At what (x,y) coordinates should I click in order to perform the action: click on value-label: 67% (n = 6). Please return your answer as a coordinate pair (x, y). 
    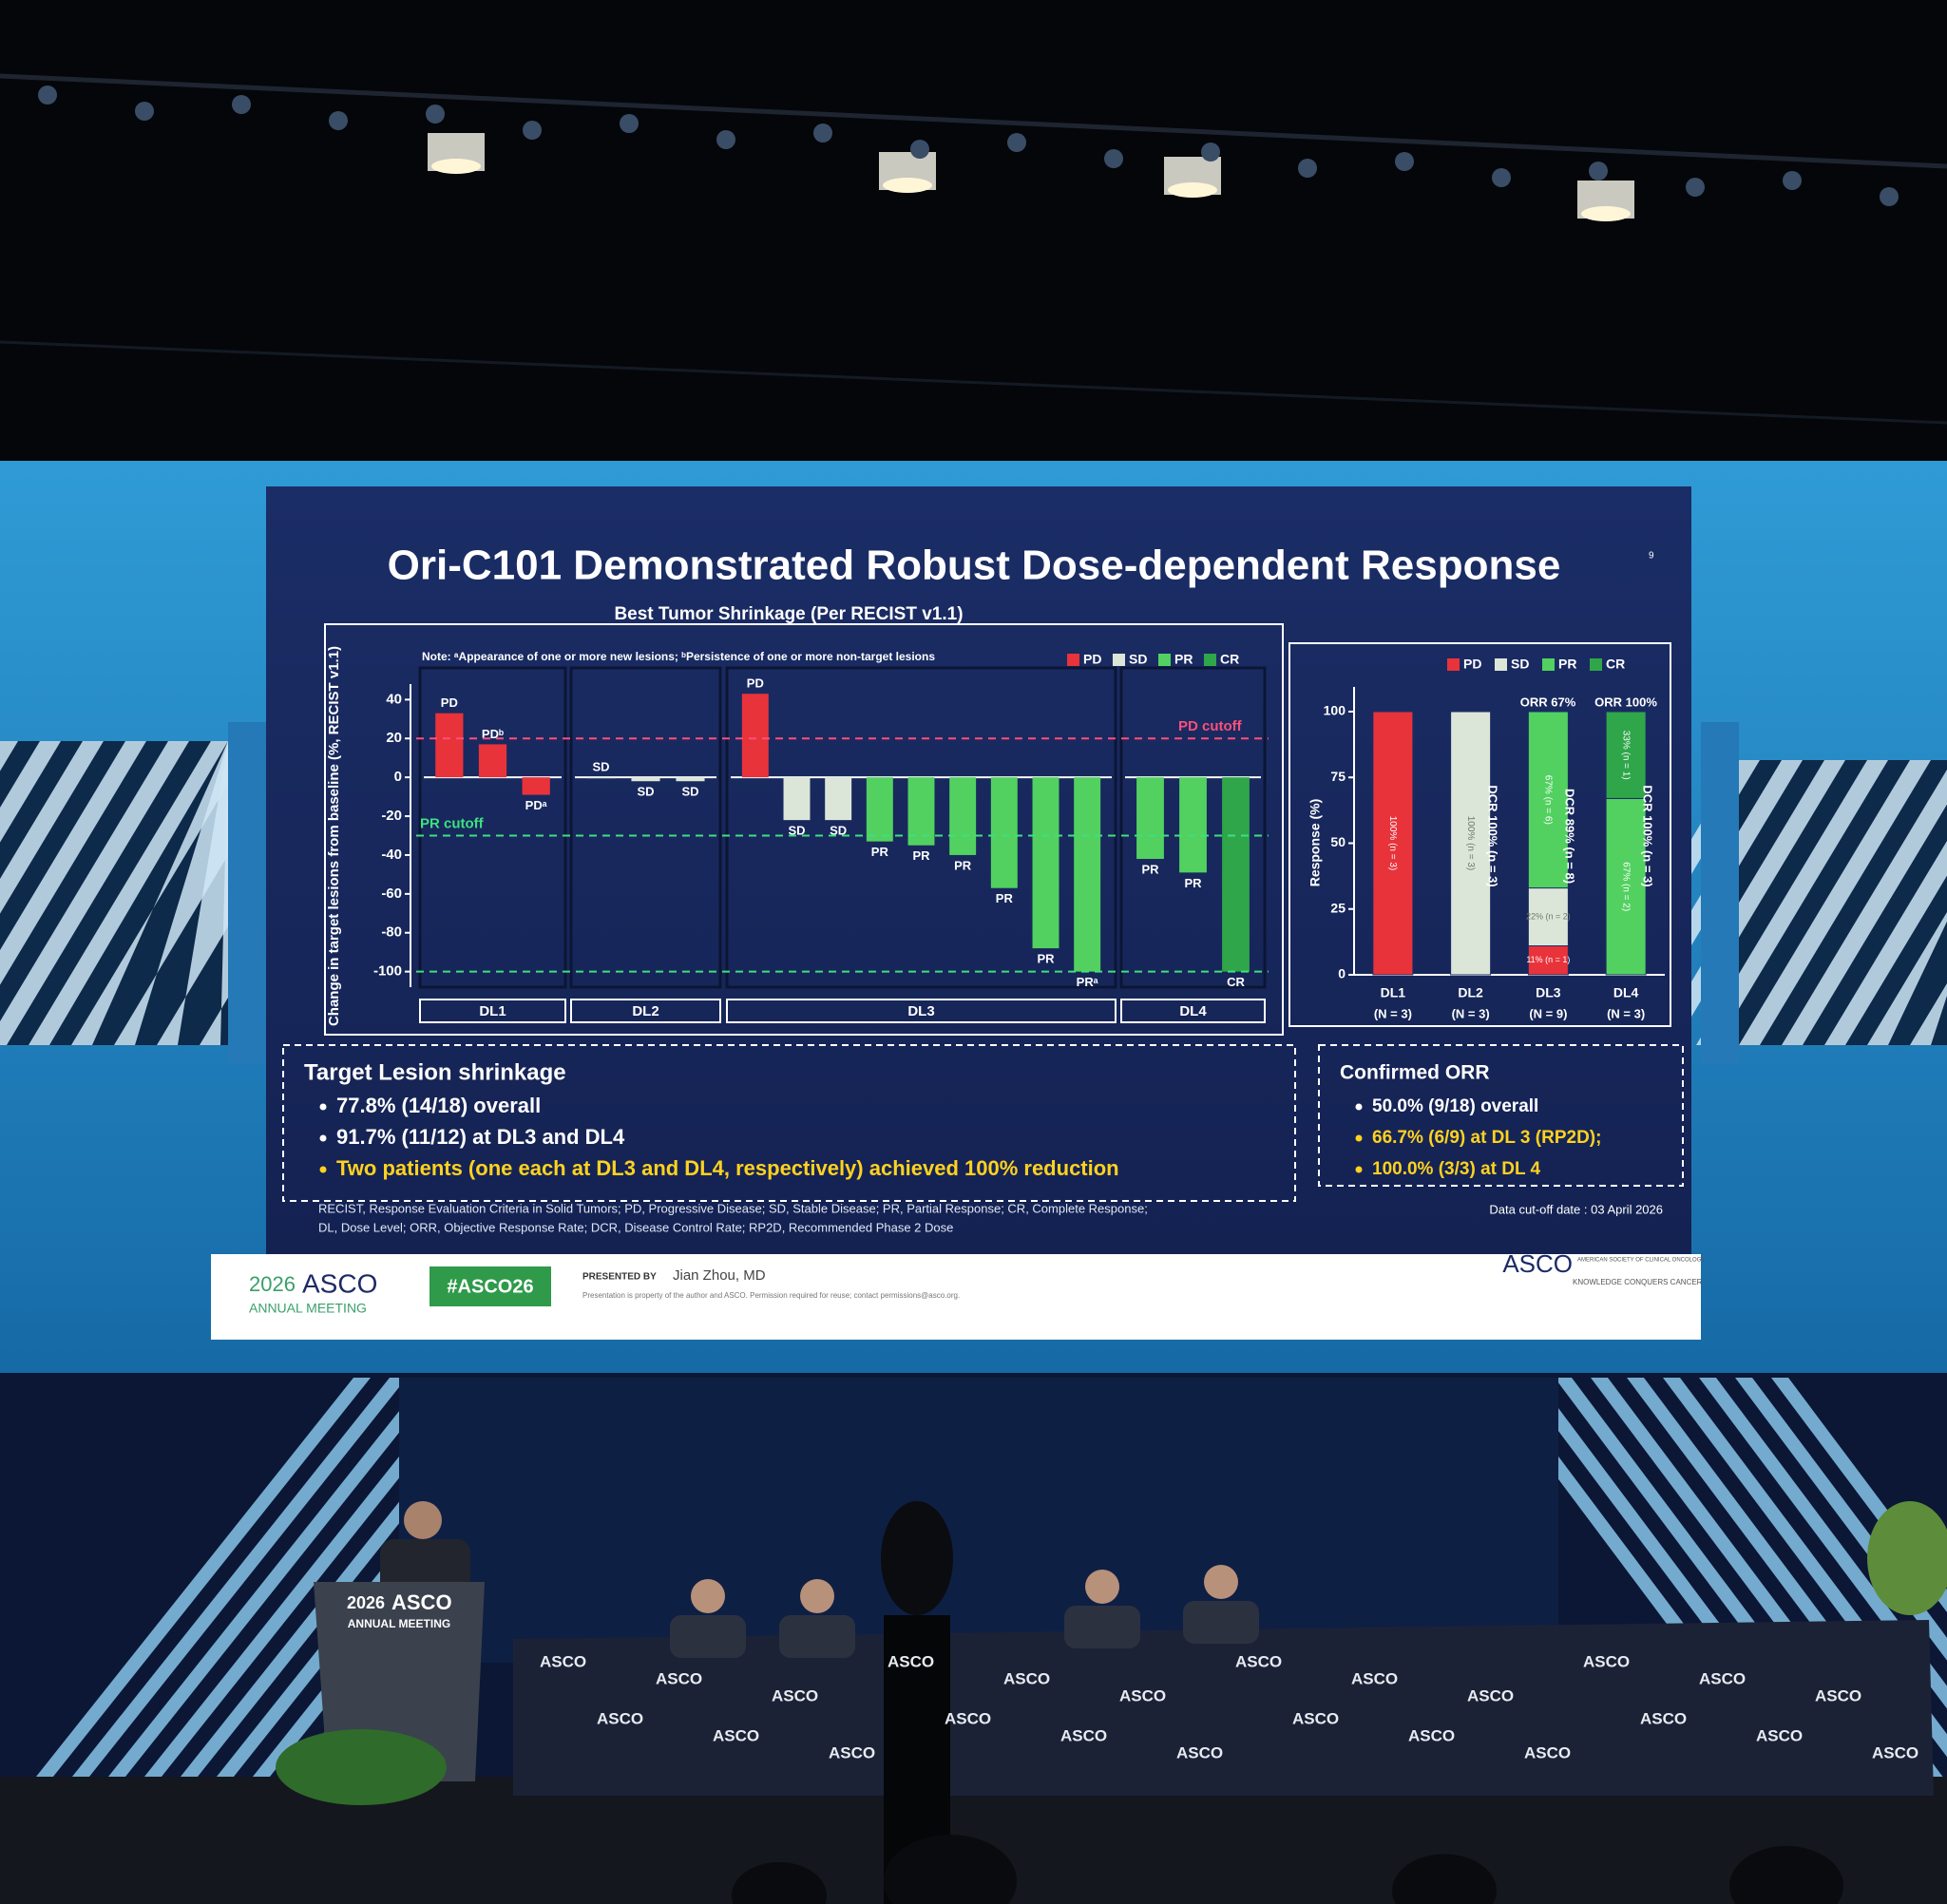
    Looking at the image, I should click on (1548, 800).